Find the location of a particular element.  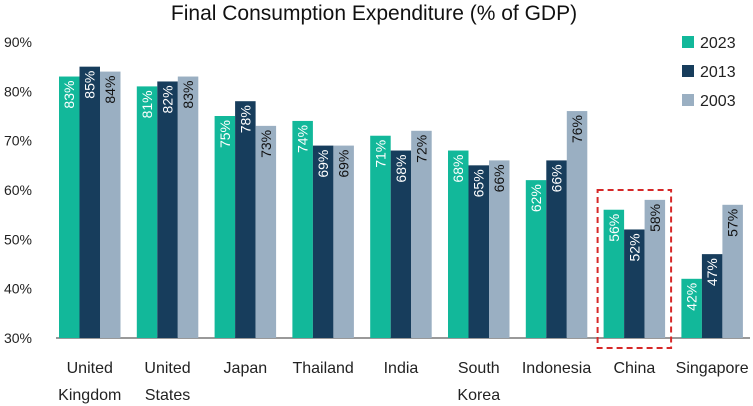

x-tick-label: Korea is located at coordinates (478, 395).